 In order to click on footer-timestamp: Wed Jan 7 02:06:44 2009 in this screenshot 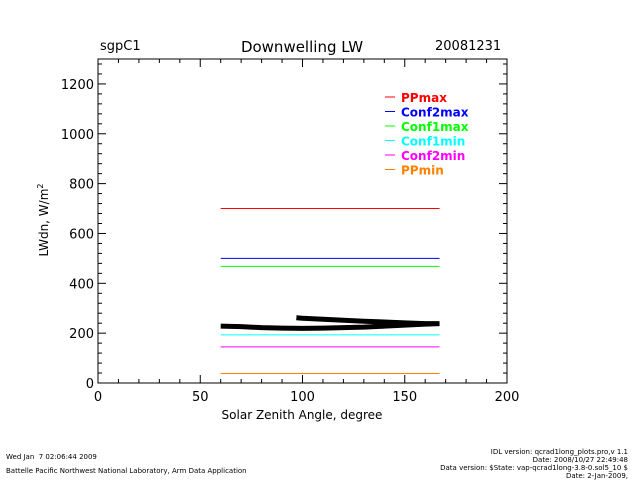, I will do `click(51, 457)`.